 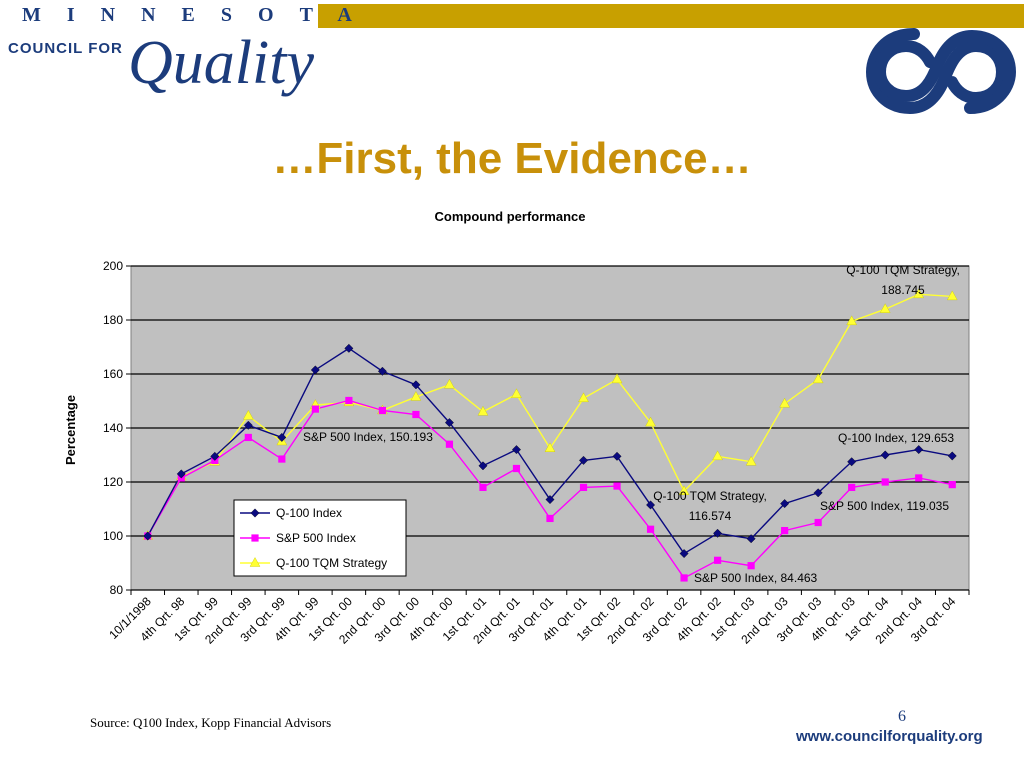 I want to click on legend-entry: S&P 500 Index, so click(x=316, y=538).